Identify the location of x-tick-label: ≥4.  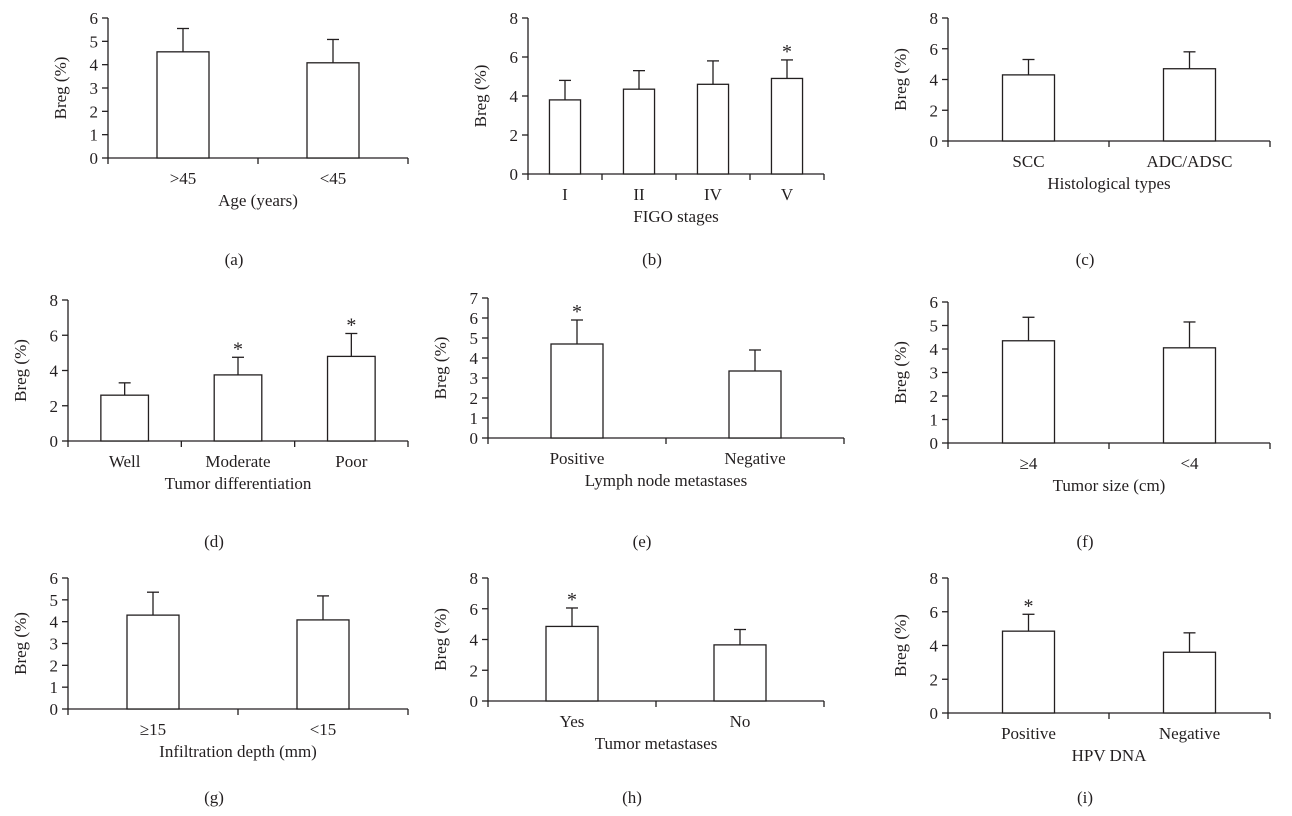
(1029, 463).